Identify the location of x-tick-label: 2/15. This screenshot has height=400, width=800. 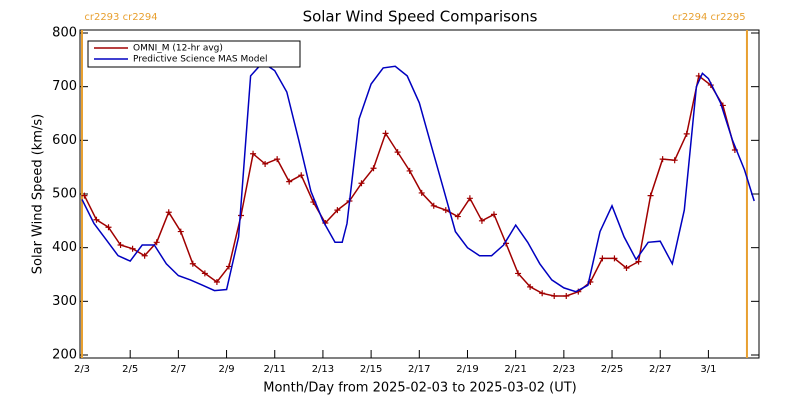
(371, 369).